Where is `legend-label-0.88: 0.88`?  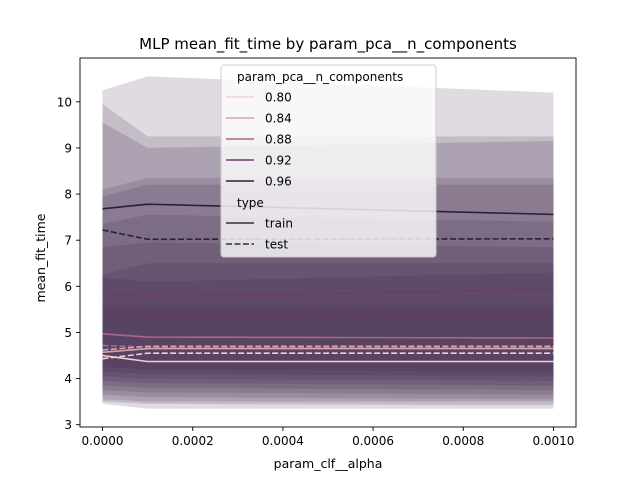 legend-label-0.88: 0.88 is located at coordinates (278, 140).